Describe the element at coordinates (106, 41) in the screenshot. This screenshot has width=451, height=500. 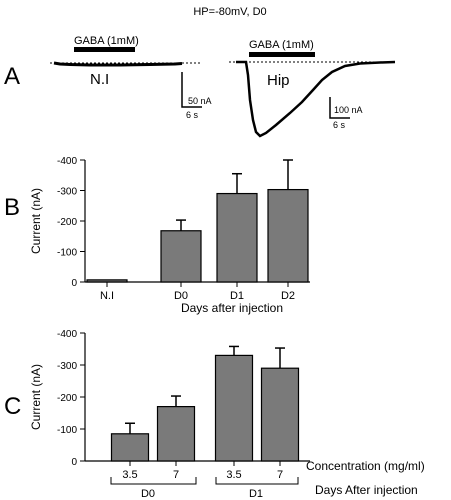
I see `gaba-label-ni: GABA (1mM)` at that location.